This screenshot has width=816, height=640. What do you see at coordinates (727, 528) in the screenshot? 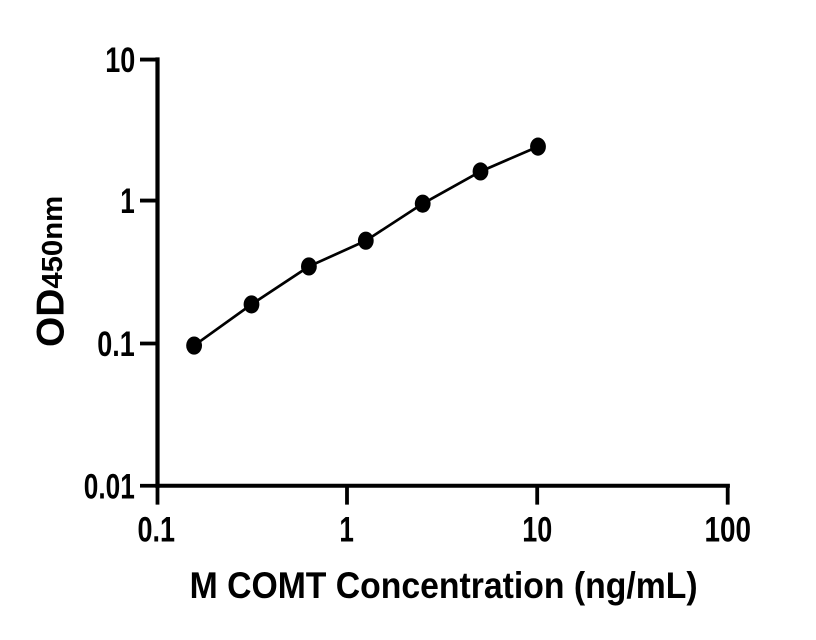
I see `svg-text: 100` at bounding box center [727, 528].